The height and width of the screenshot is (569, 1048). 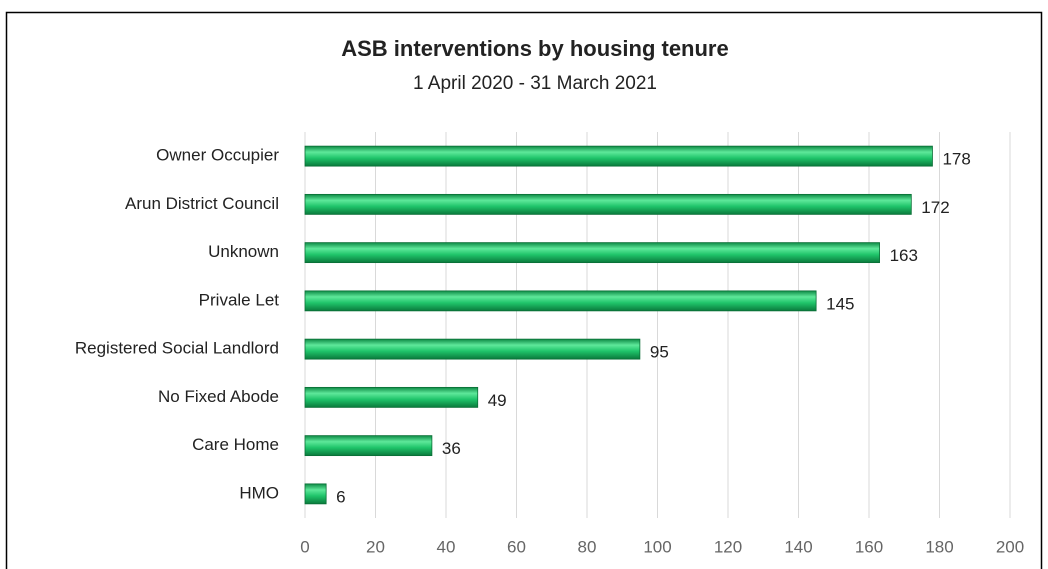 I want to click on x-tick-label: 200, so click(x=1010, y=546).